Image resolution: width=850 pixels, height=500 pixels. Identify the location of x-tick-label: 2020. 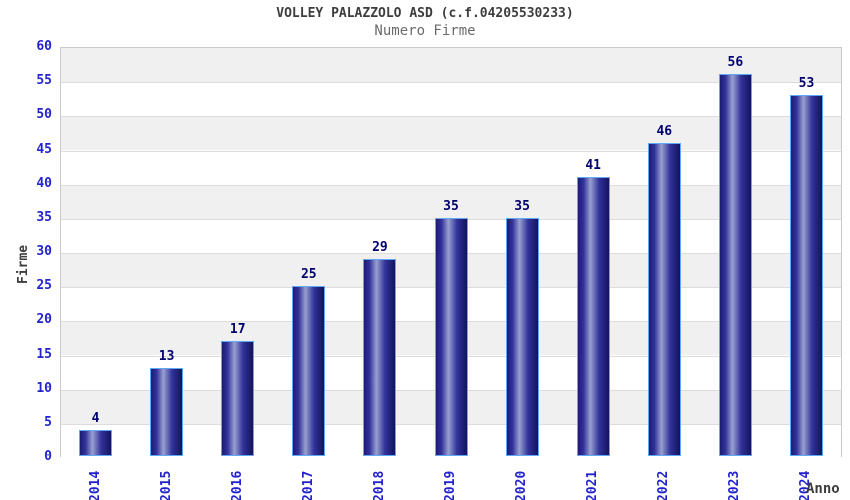
(522, 485).